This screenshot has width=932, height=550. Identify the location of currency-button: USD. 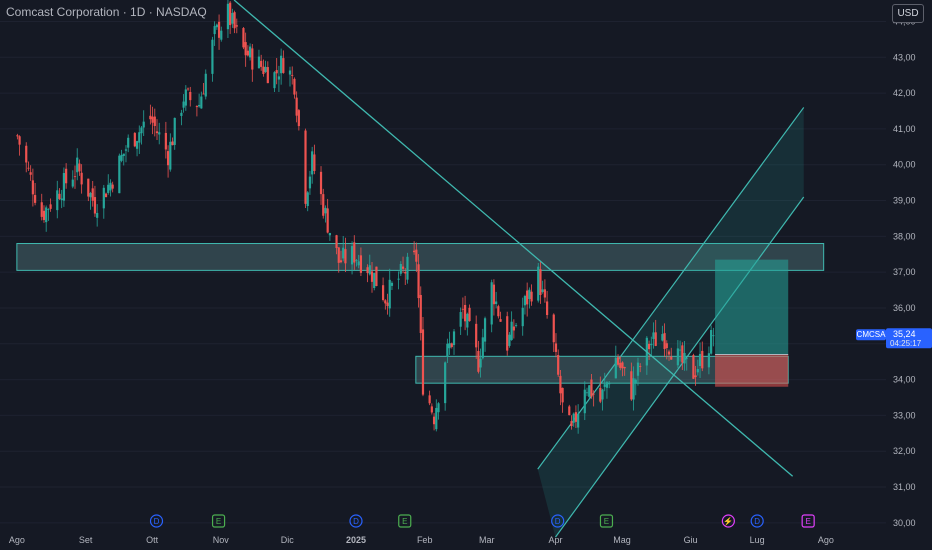
(908, 13).